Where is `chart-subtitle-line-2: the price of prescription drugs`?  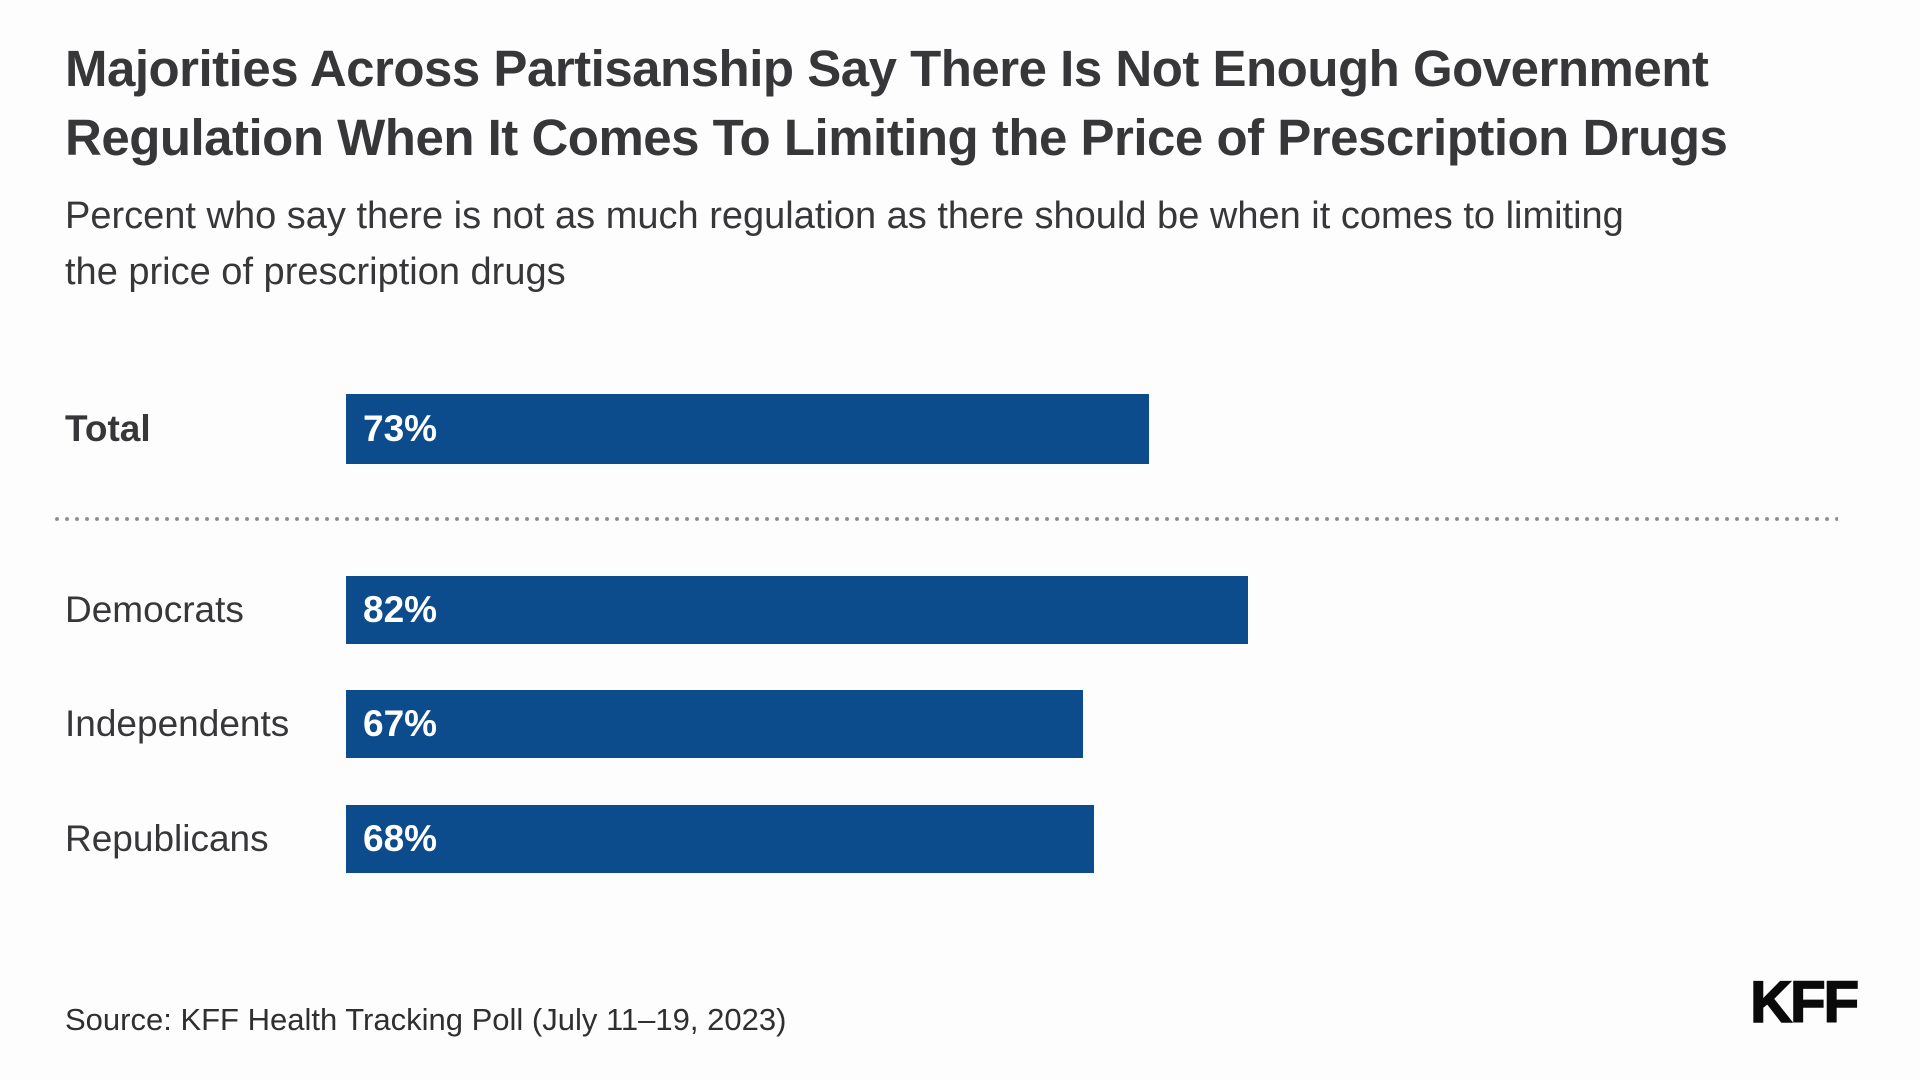
chart-subtitle-line-2: the price of prescription drugs is located at coordinates (315, 272).